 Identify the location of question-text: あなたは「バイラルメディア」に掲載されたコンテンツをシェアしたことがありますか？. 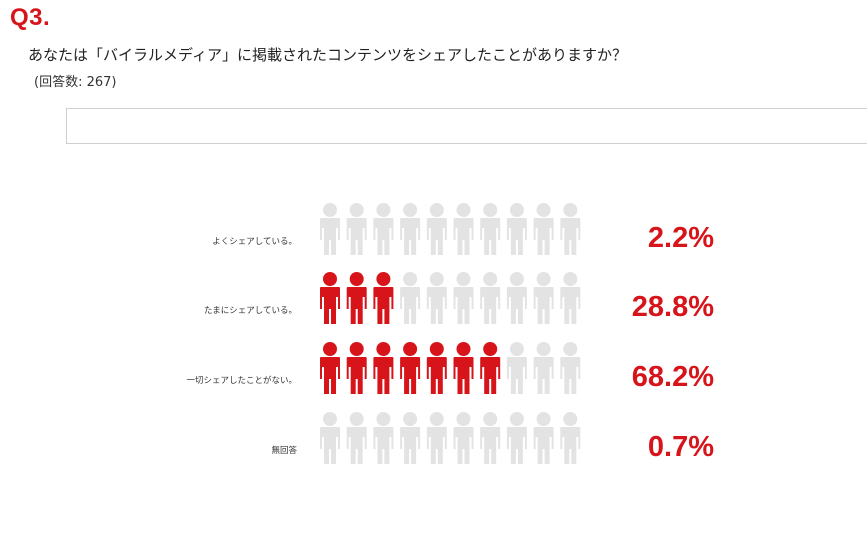
(327, 55).